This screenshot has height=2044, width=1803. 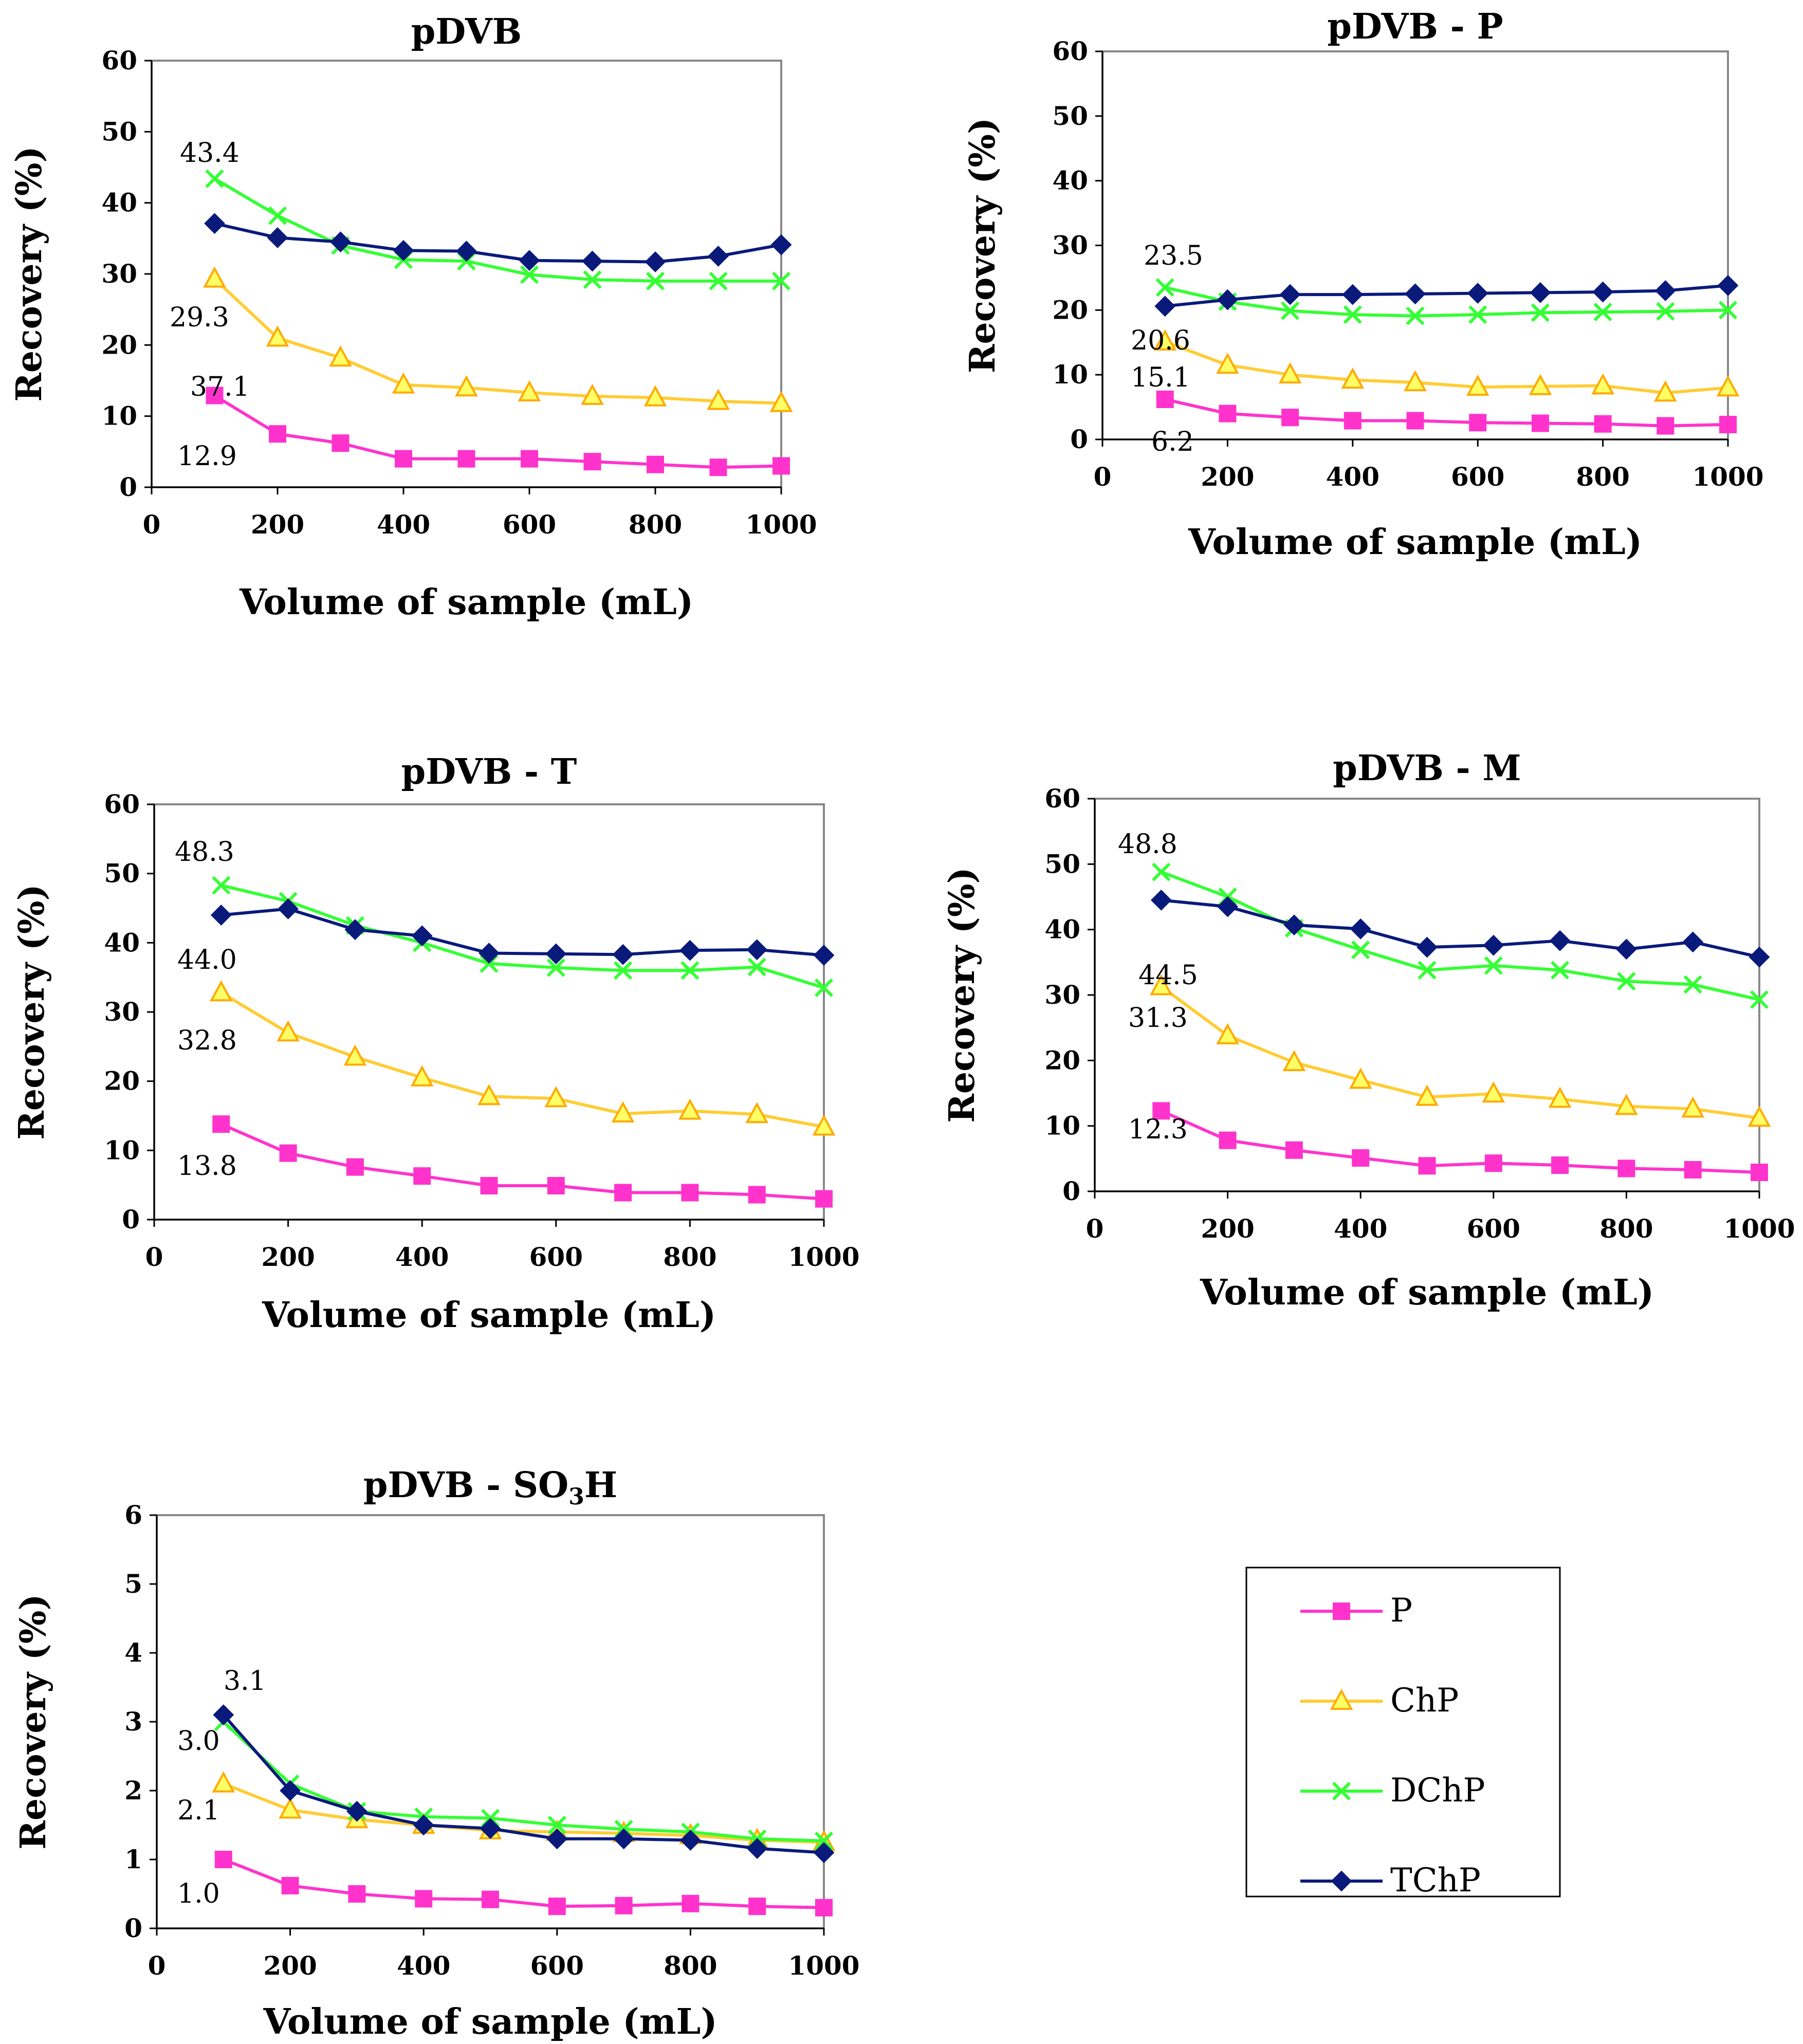 I want to click on data-label-p: 12.3, so click(x=1158, y=1129).